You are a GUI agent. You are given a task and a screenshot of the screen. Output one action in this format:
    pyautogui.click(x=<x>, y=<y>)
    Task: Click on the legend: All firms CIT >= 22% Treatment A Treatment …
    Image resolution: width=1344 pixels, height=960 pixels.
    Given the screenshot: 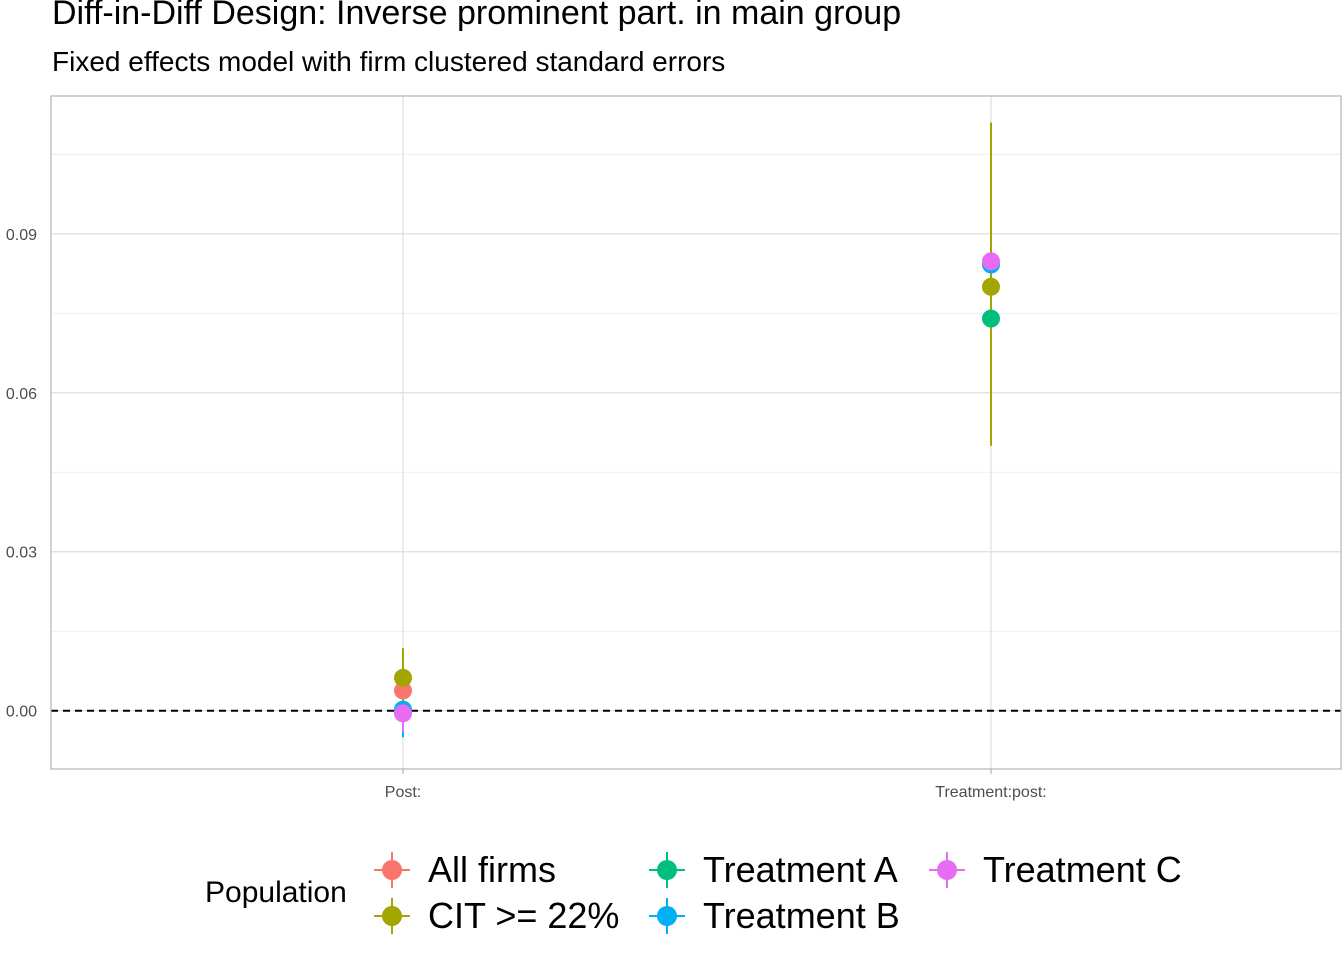 What is the action you would take?
    pyautogui.click(x=672, y=895)
    